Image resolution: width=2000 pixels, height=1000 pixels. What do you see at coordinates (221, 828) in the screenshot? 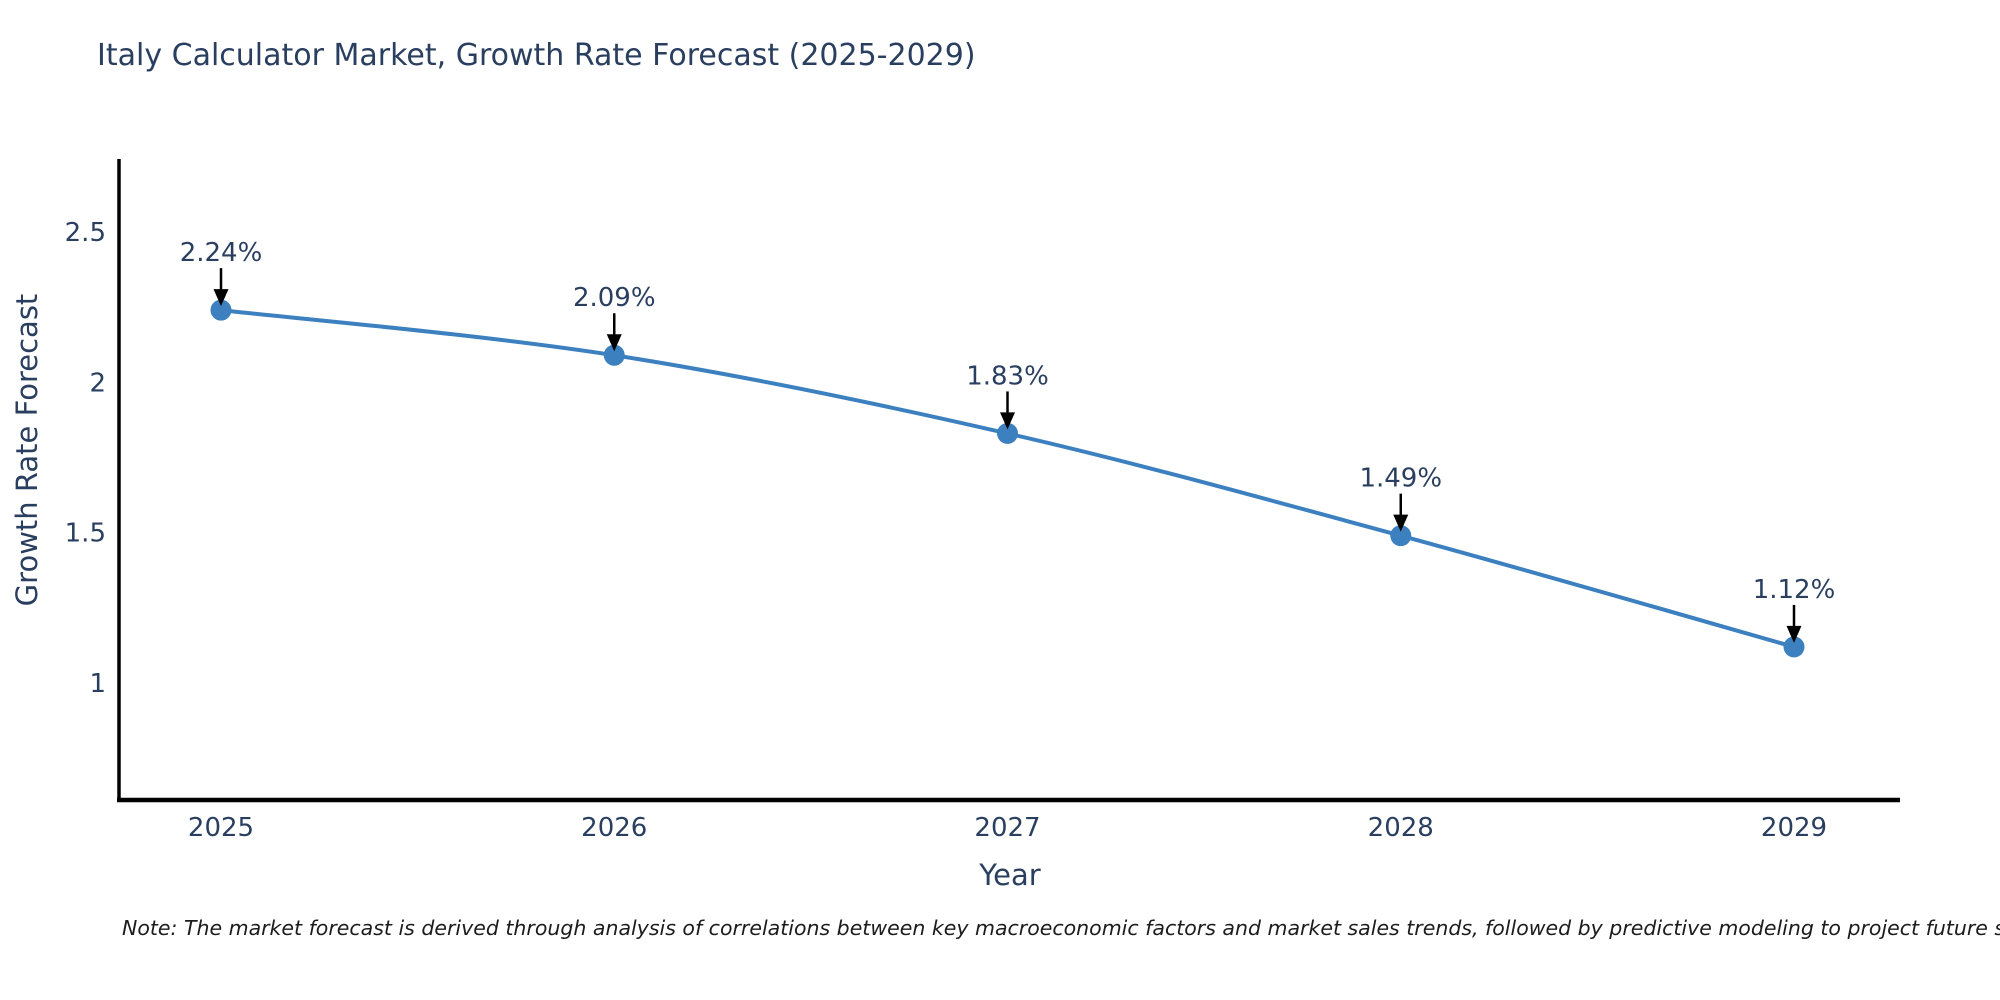
I see `x-tick-label: 2025` at bounding box center [221, 828].